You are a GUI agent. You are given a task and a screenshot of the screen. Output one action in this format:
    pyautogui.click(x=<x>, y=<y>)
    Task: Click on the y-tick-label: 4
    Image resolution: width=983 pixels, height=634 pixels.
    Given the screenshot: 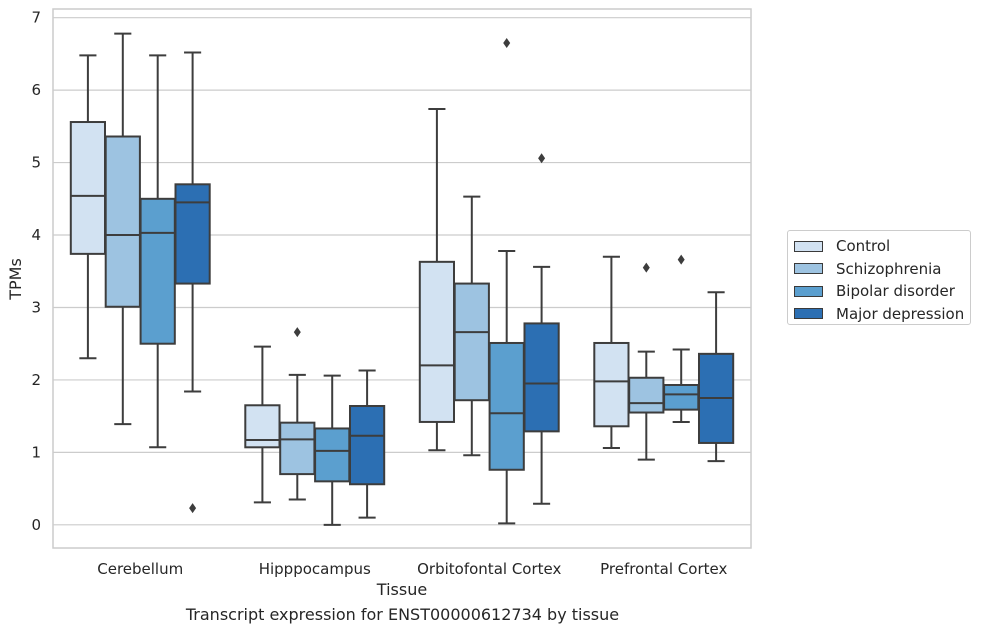 What is the action you would take?
    pyautogui.click(x=36, y=235)
    